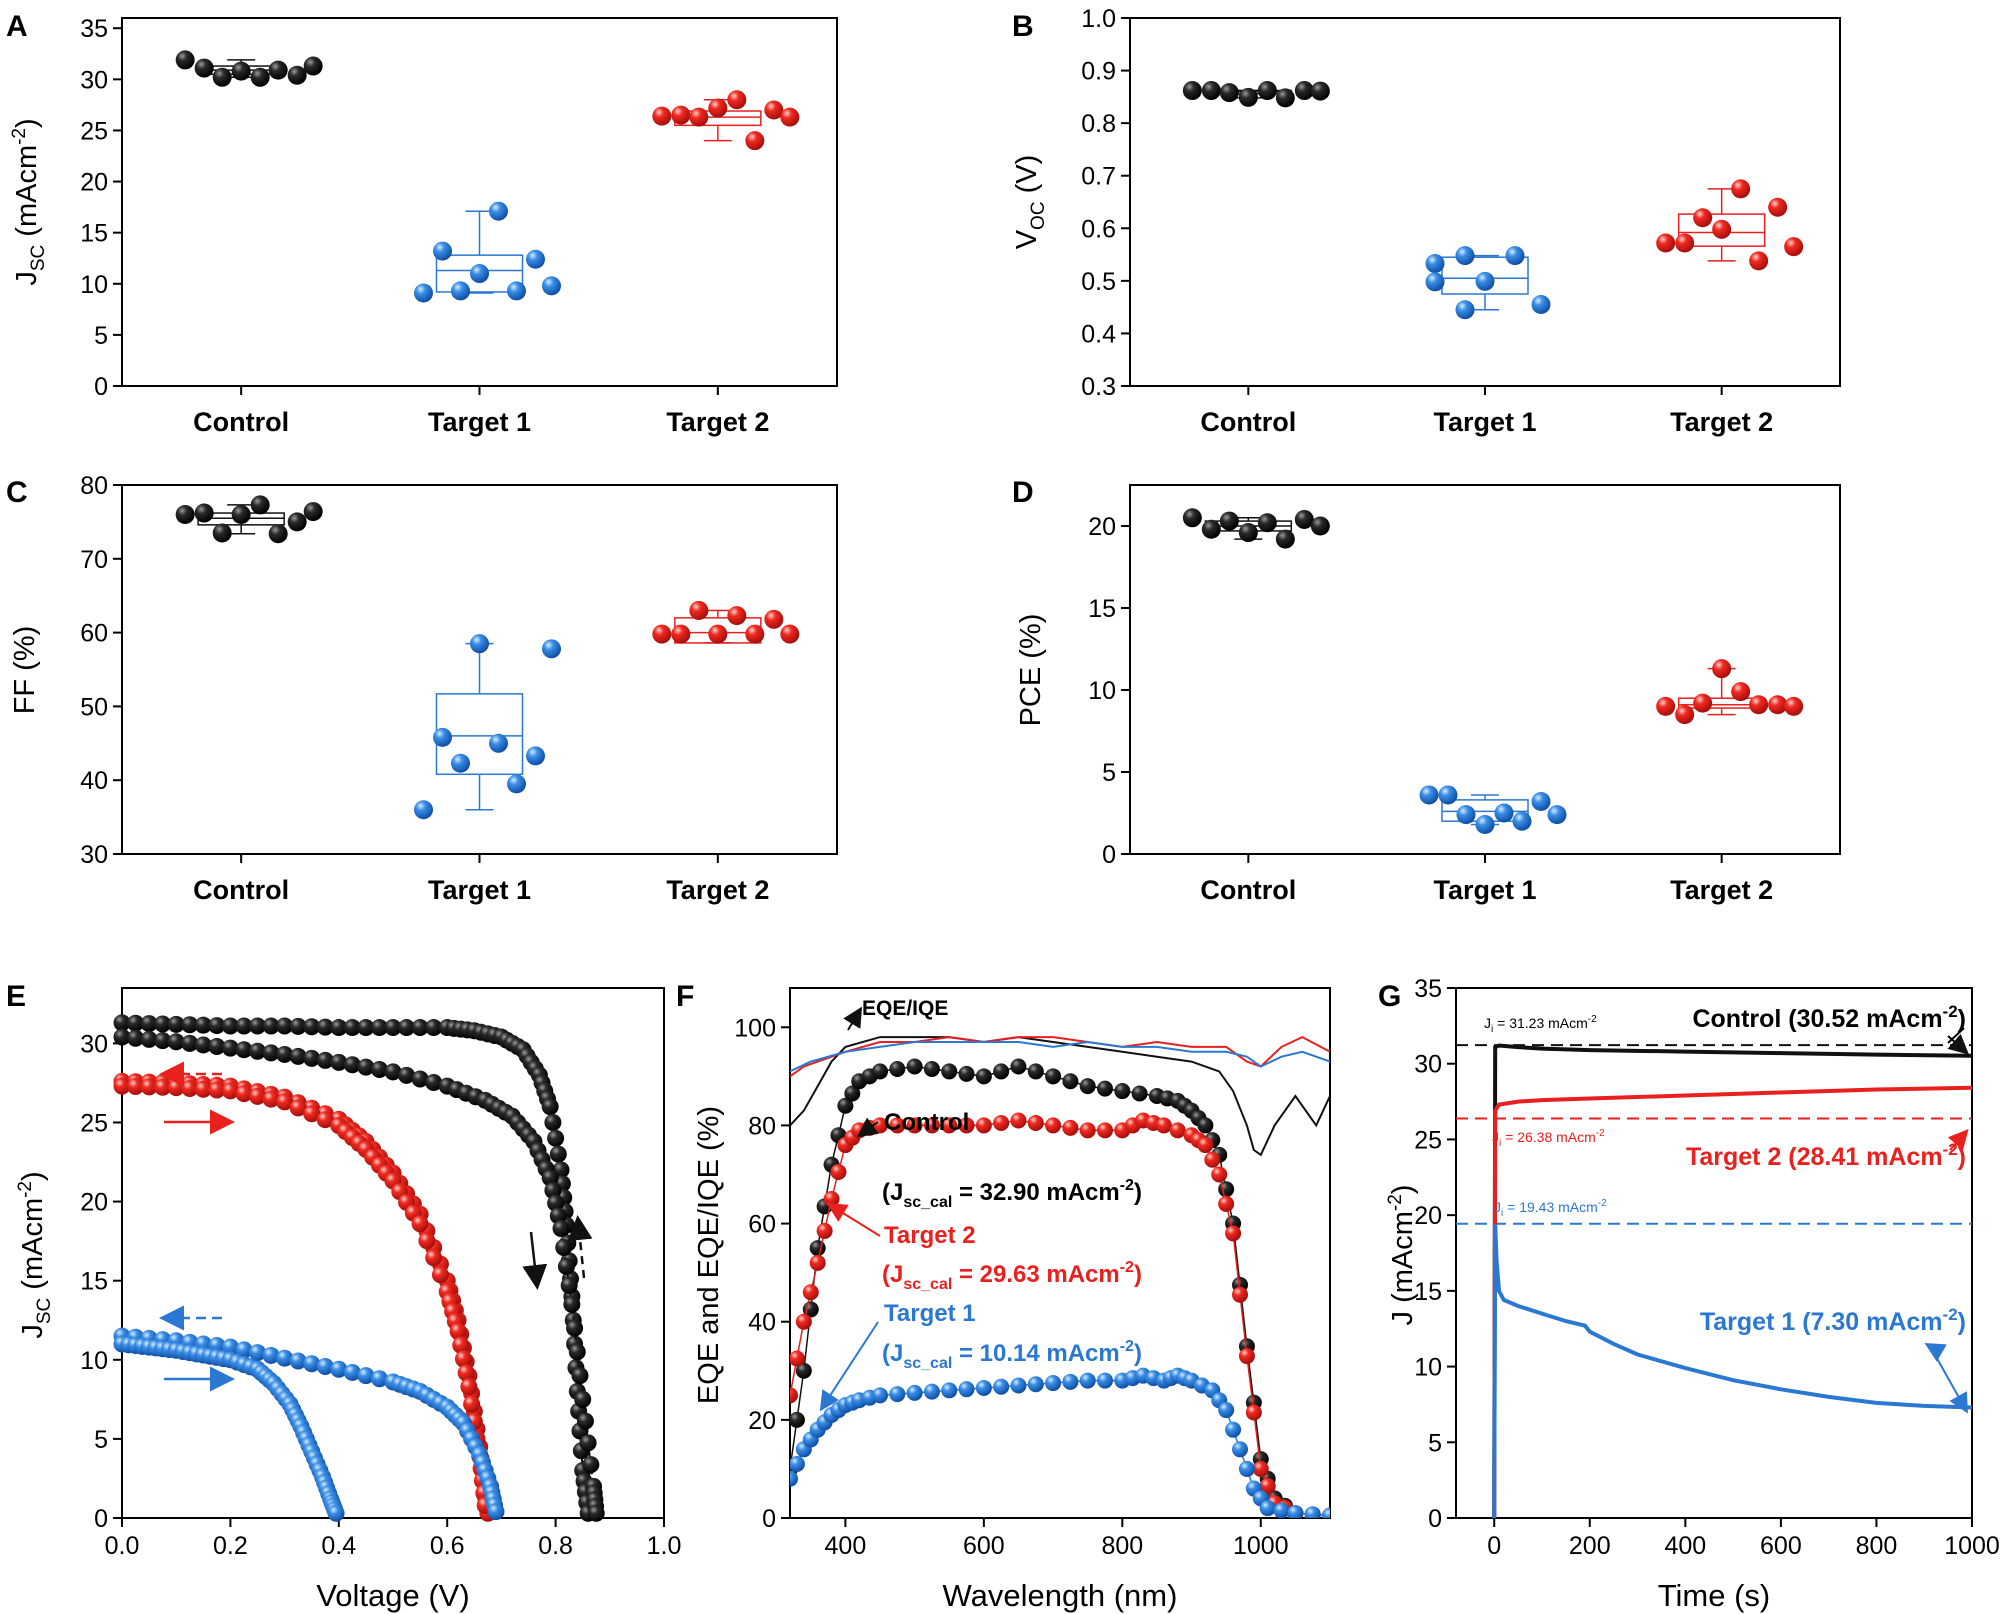  Describe the element at coordinates (1590, 1546) in the screenshot. I see `x-tick-label: 200` at that location.